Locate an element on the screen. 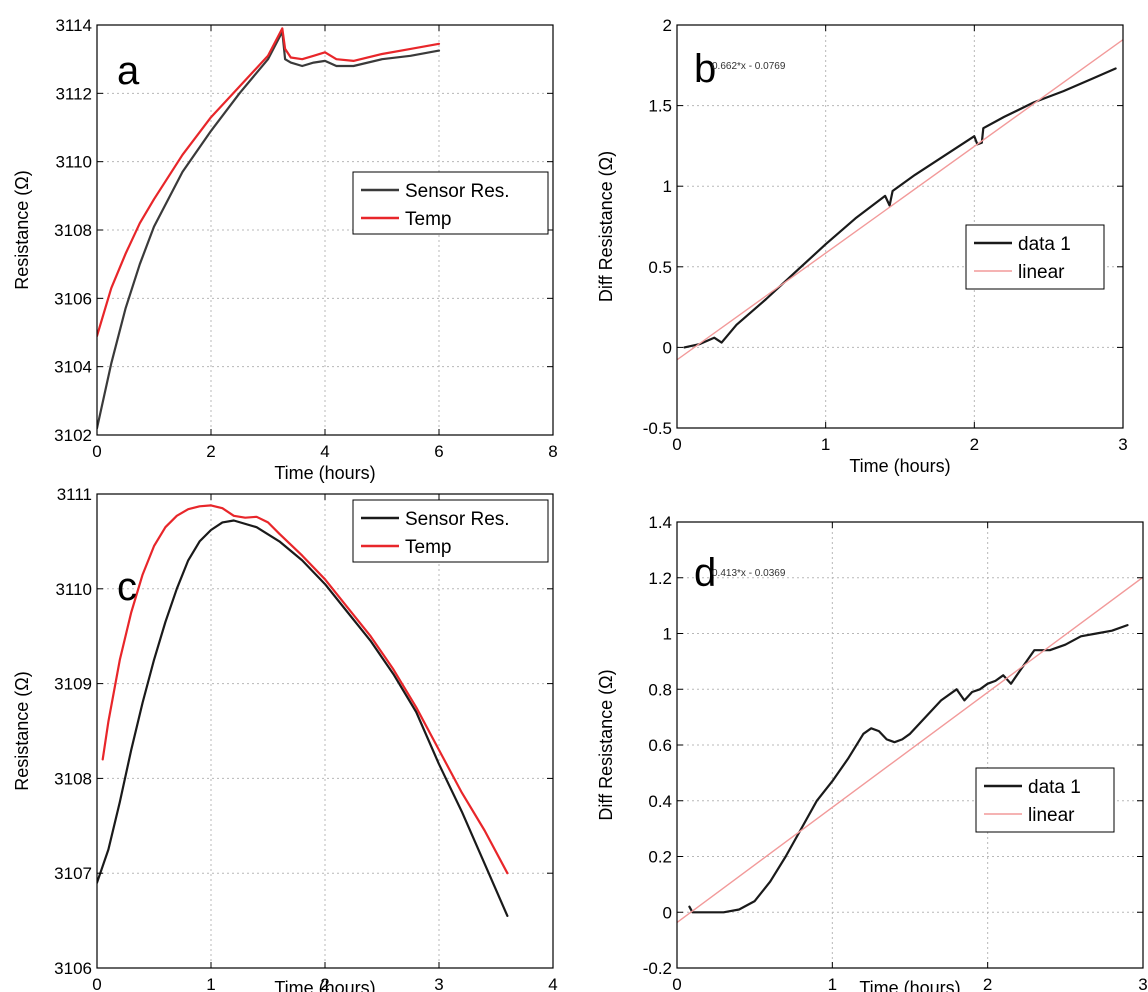  panel-label: a is located at coordinates (128, 71).